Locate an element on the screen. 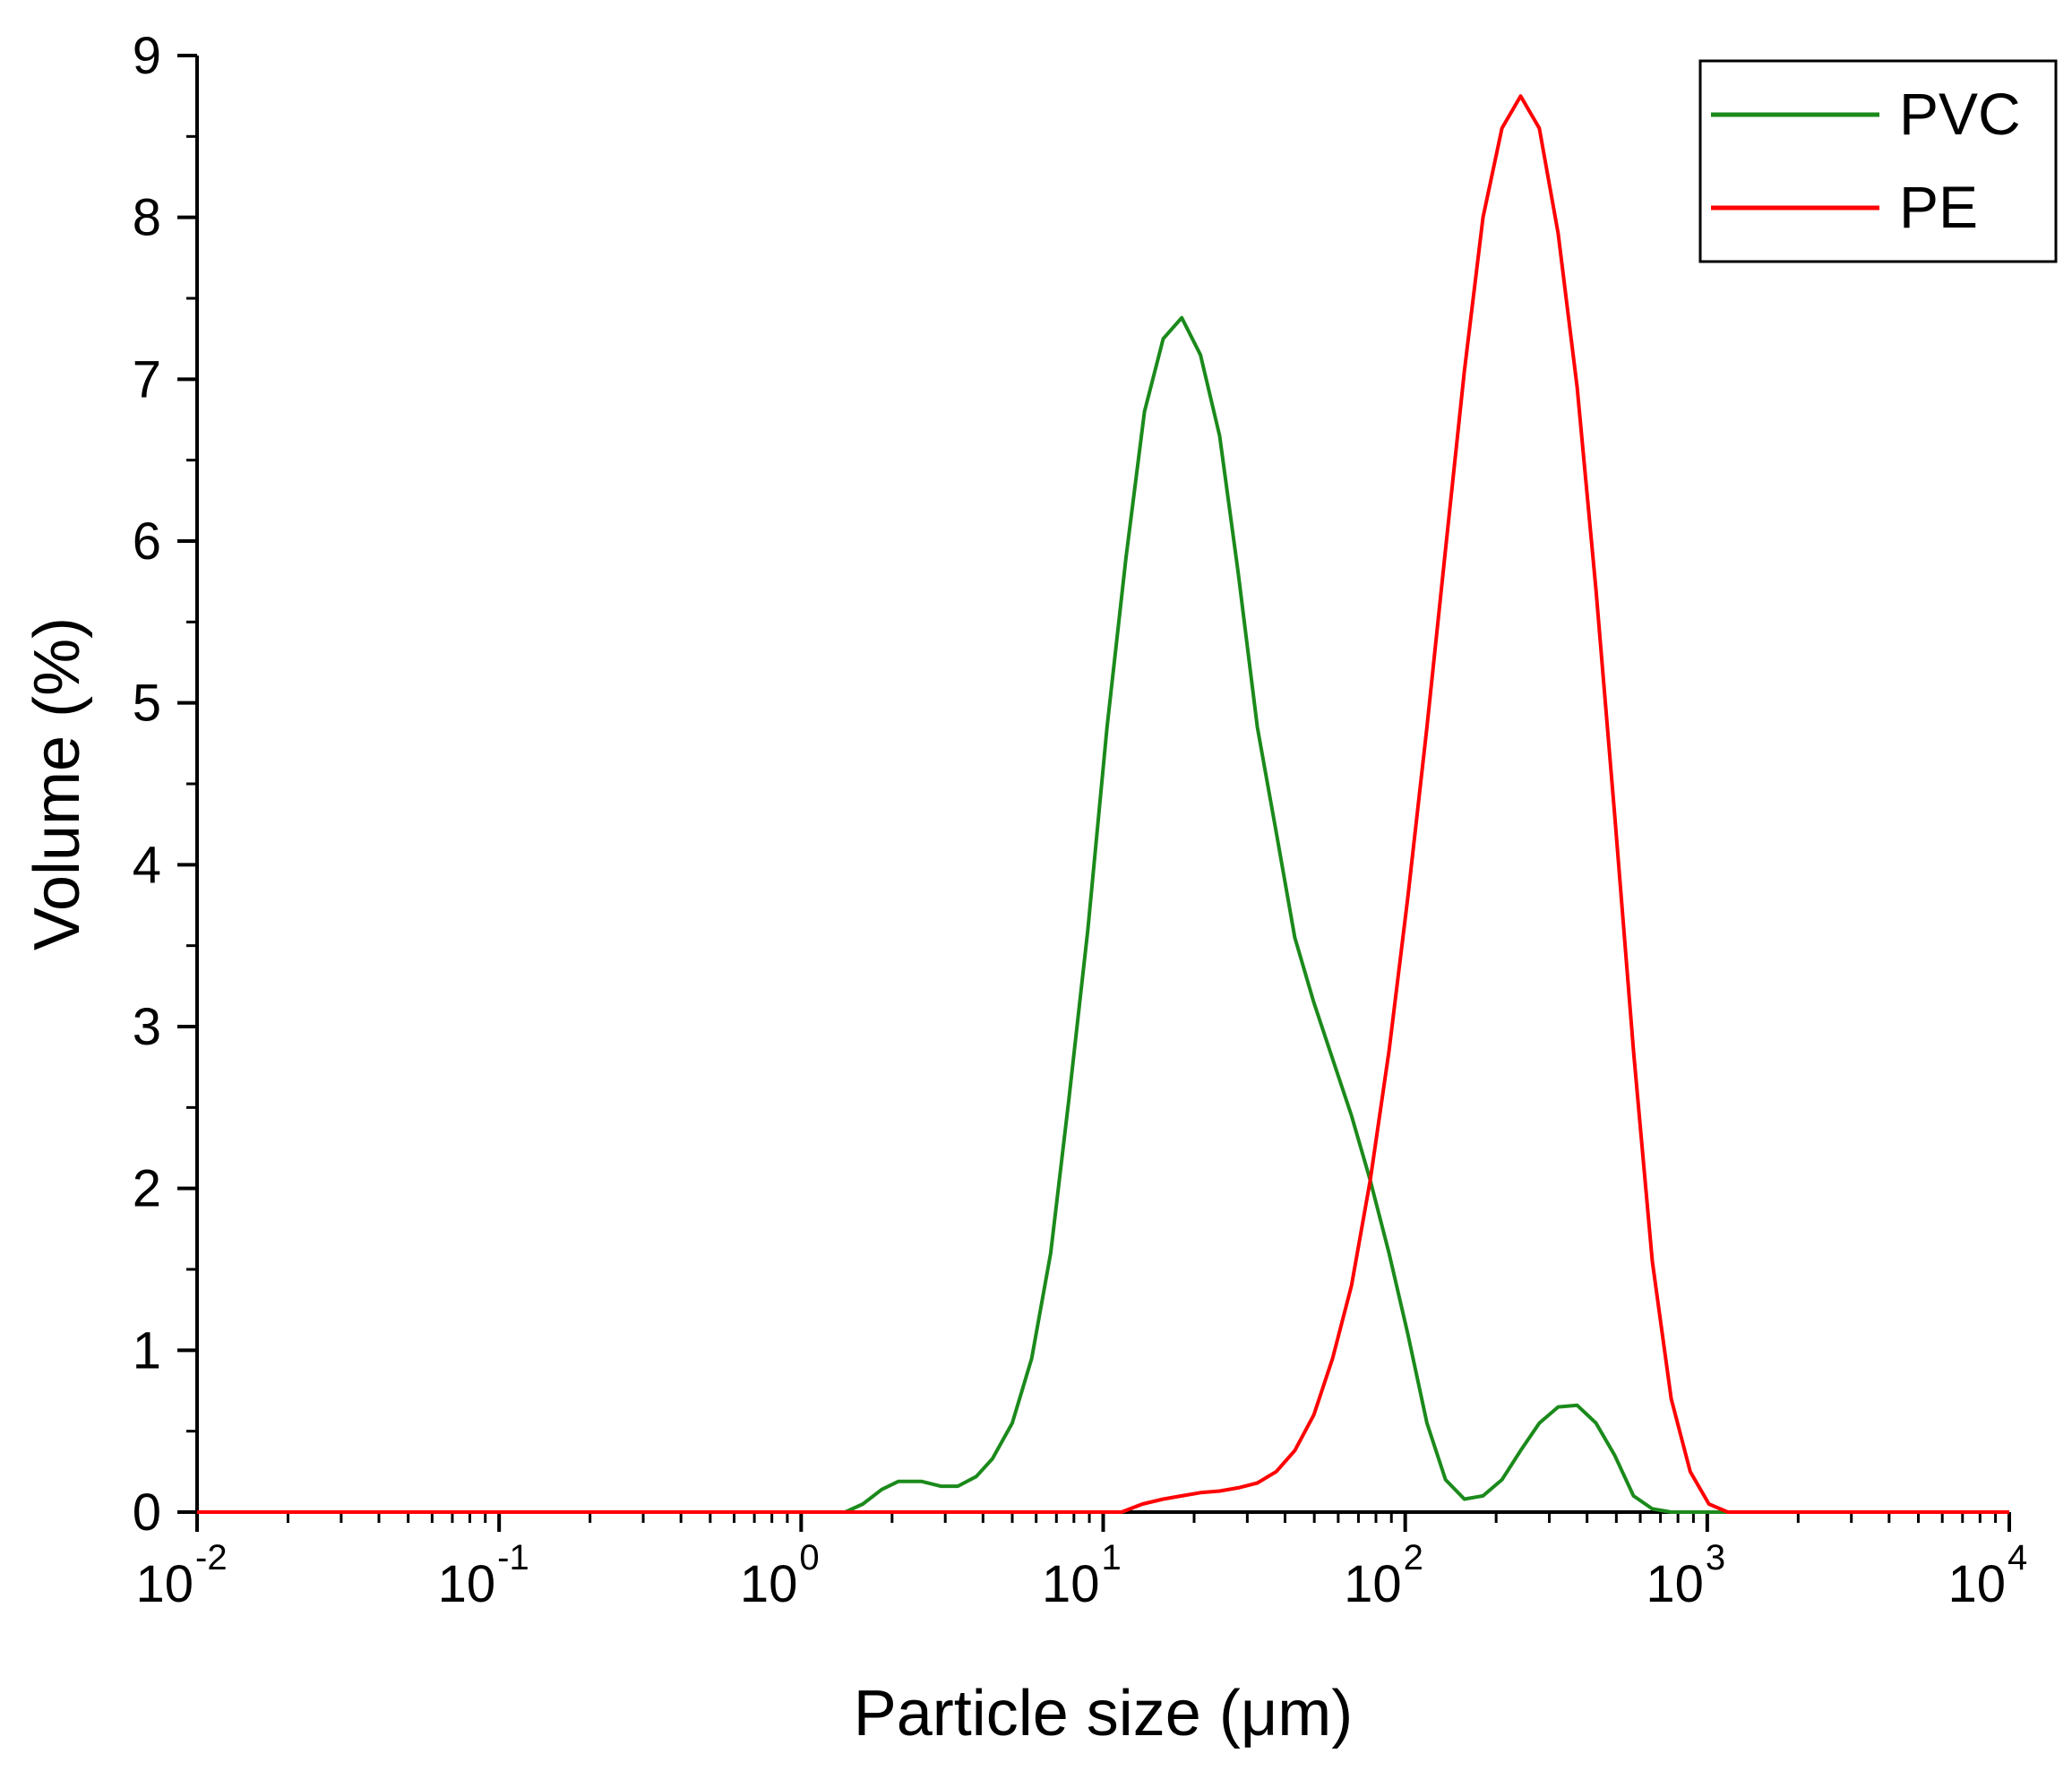 The image size is (2072, 1788). x-tick-exponent: 2 is located at coordinates (1414, 1557).